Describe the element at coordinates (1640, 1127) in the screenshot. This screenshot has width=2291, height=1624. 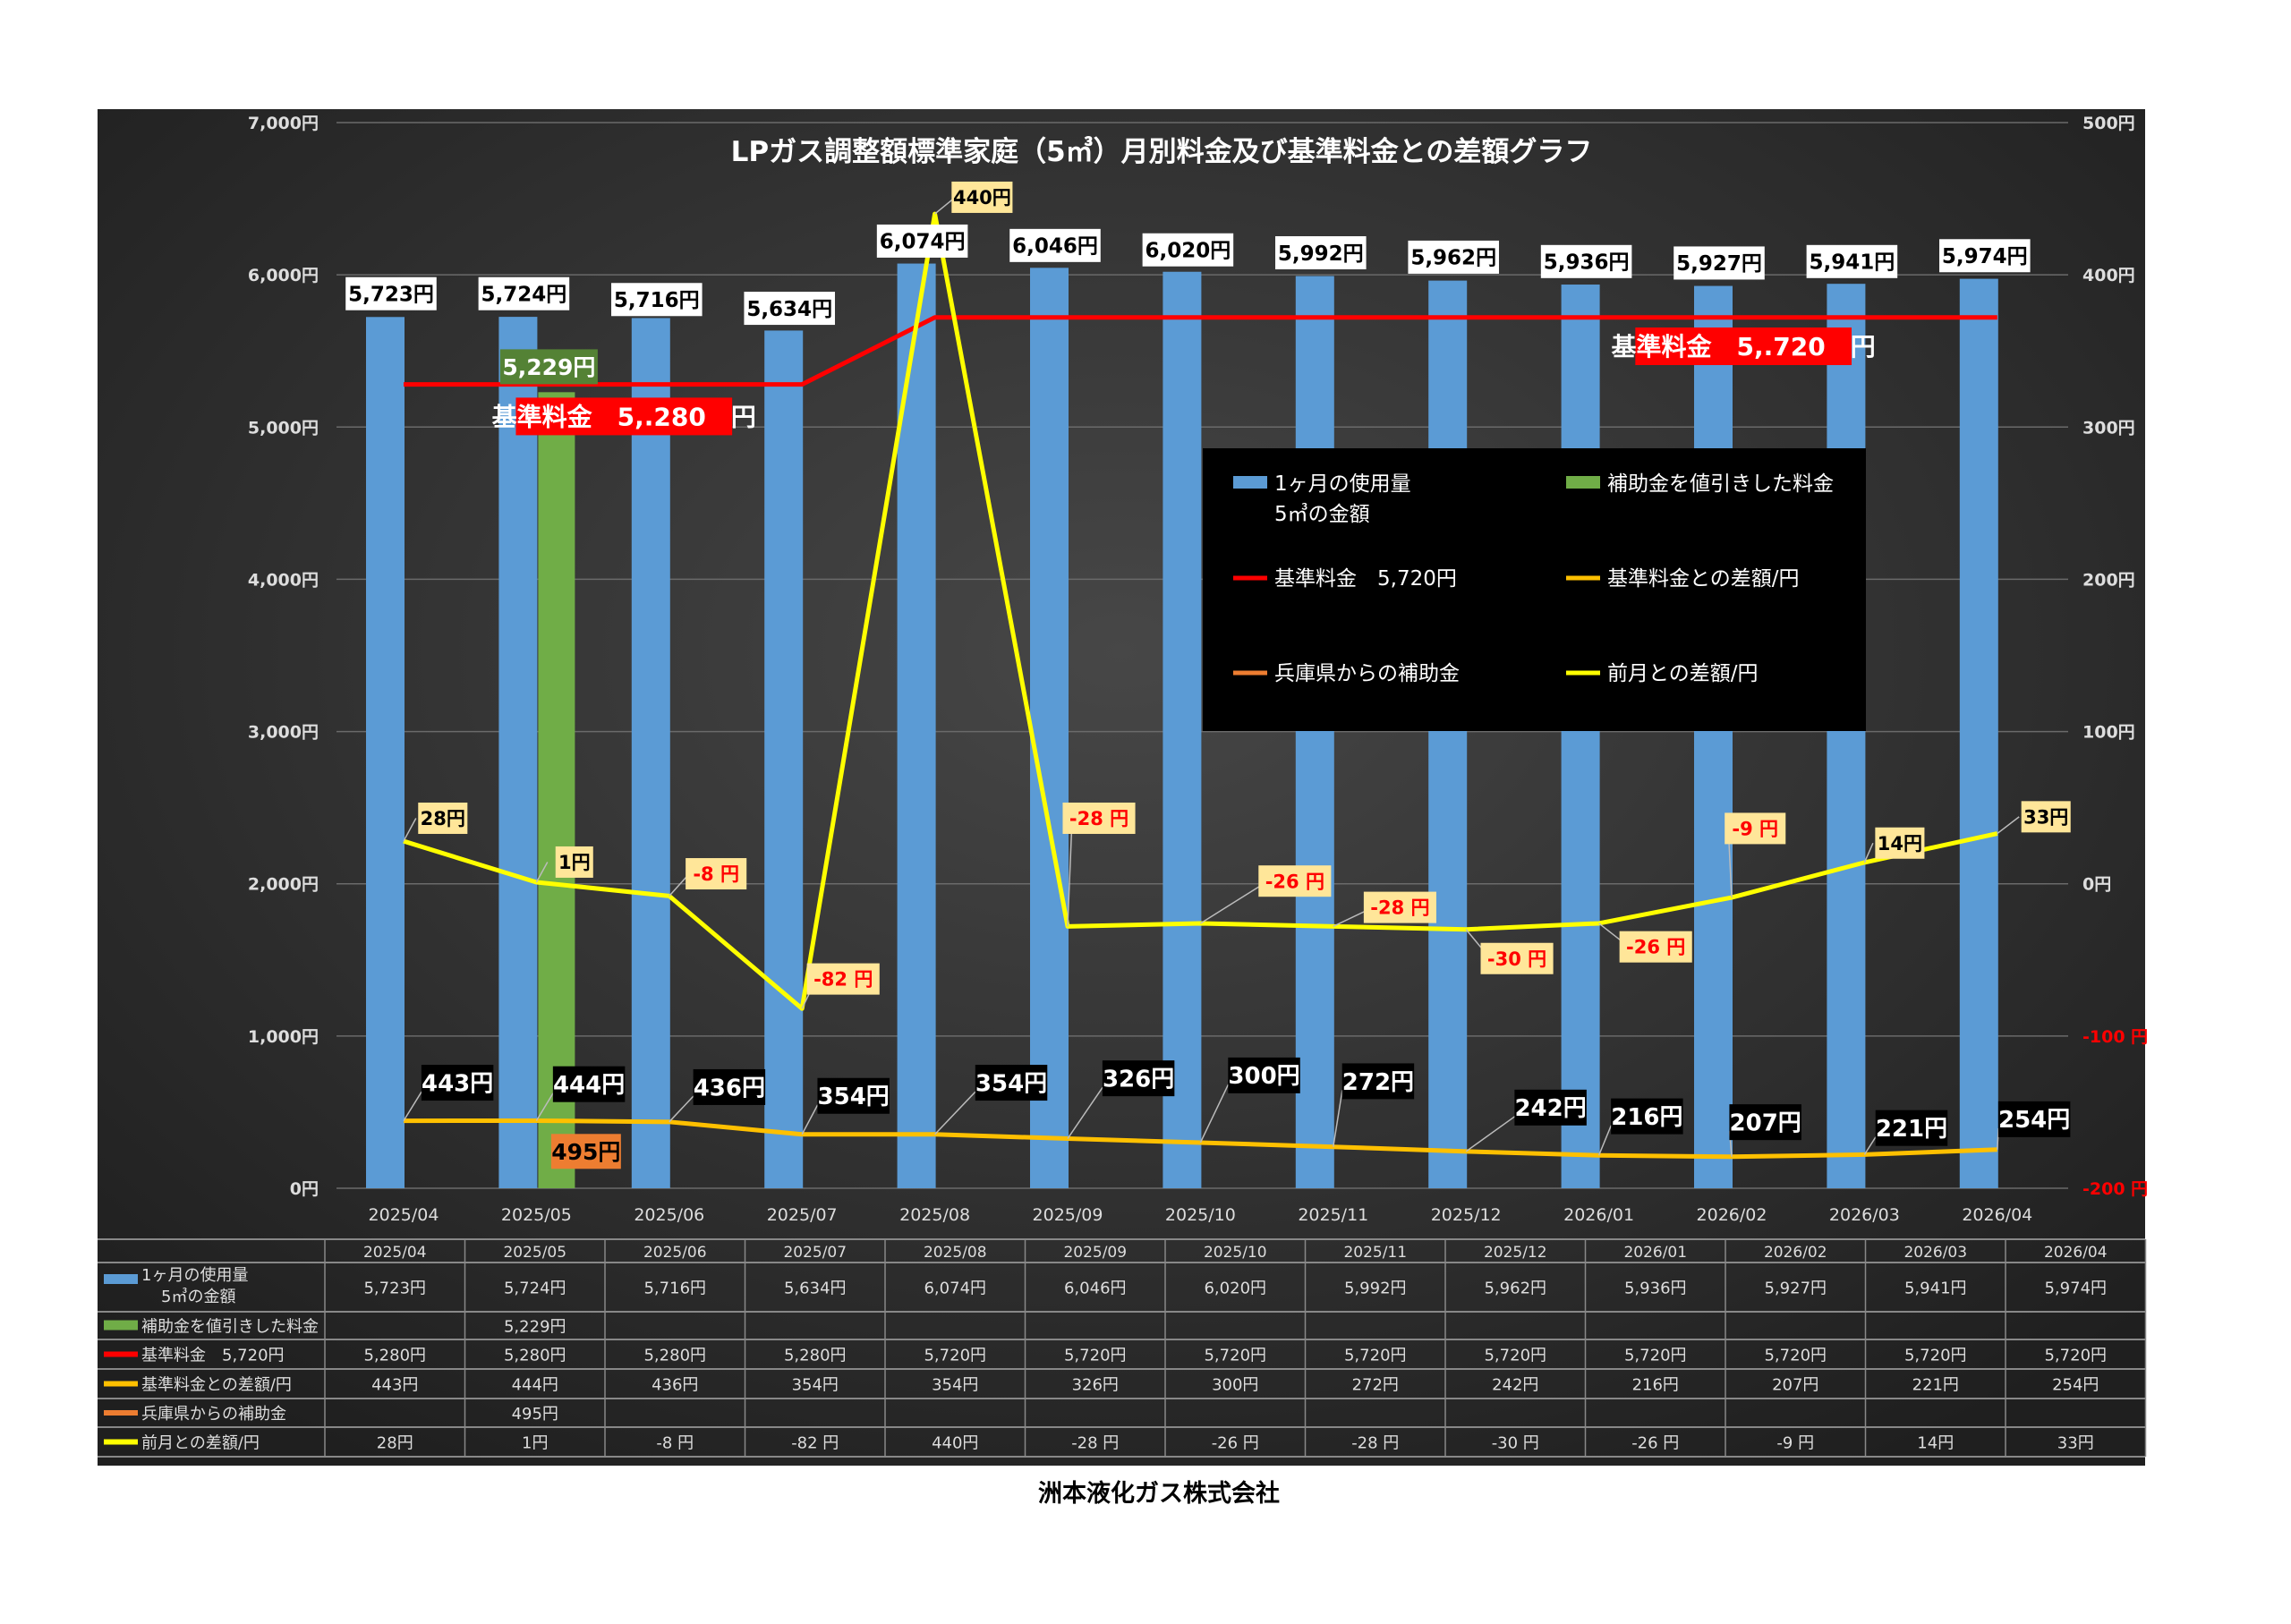
I see `diff-from-base-data-label: 216円` at that location.